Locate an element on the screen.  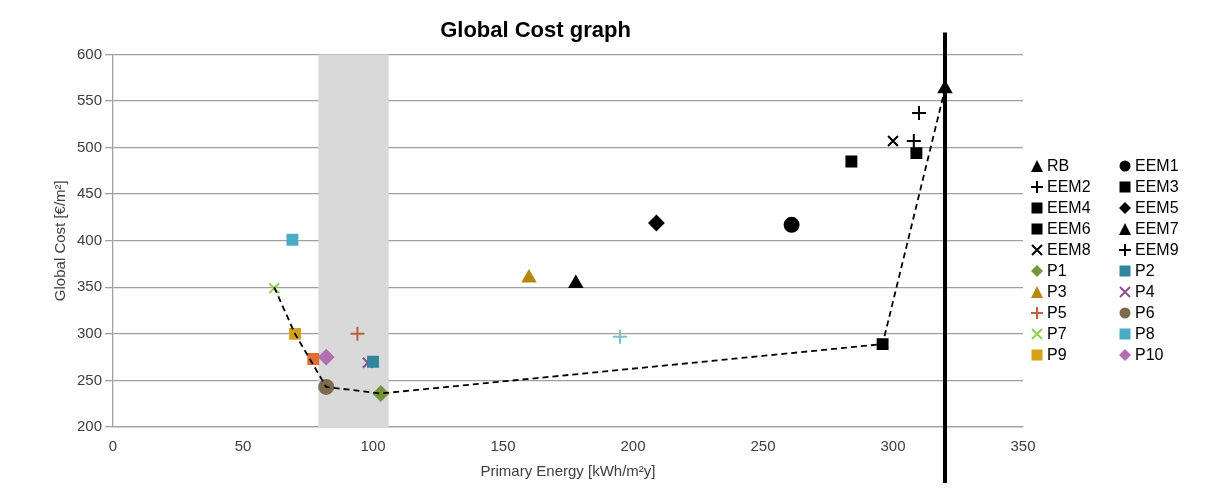
x-tick-label: 150 is located at coordinates (503, 446).